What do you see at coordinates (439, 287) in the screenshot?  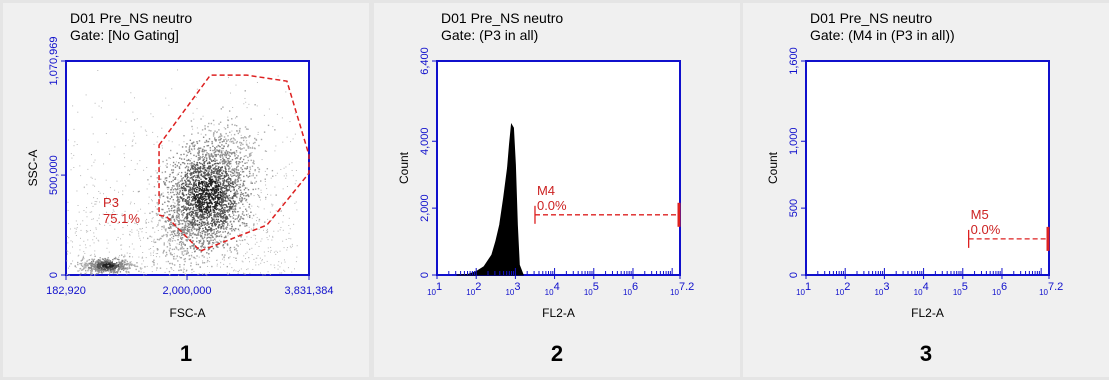 I see `x-tick-label-exponent: 1` at bounding box center [439, 287].